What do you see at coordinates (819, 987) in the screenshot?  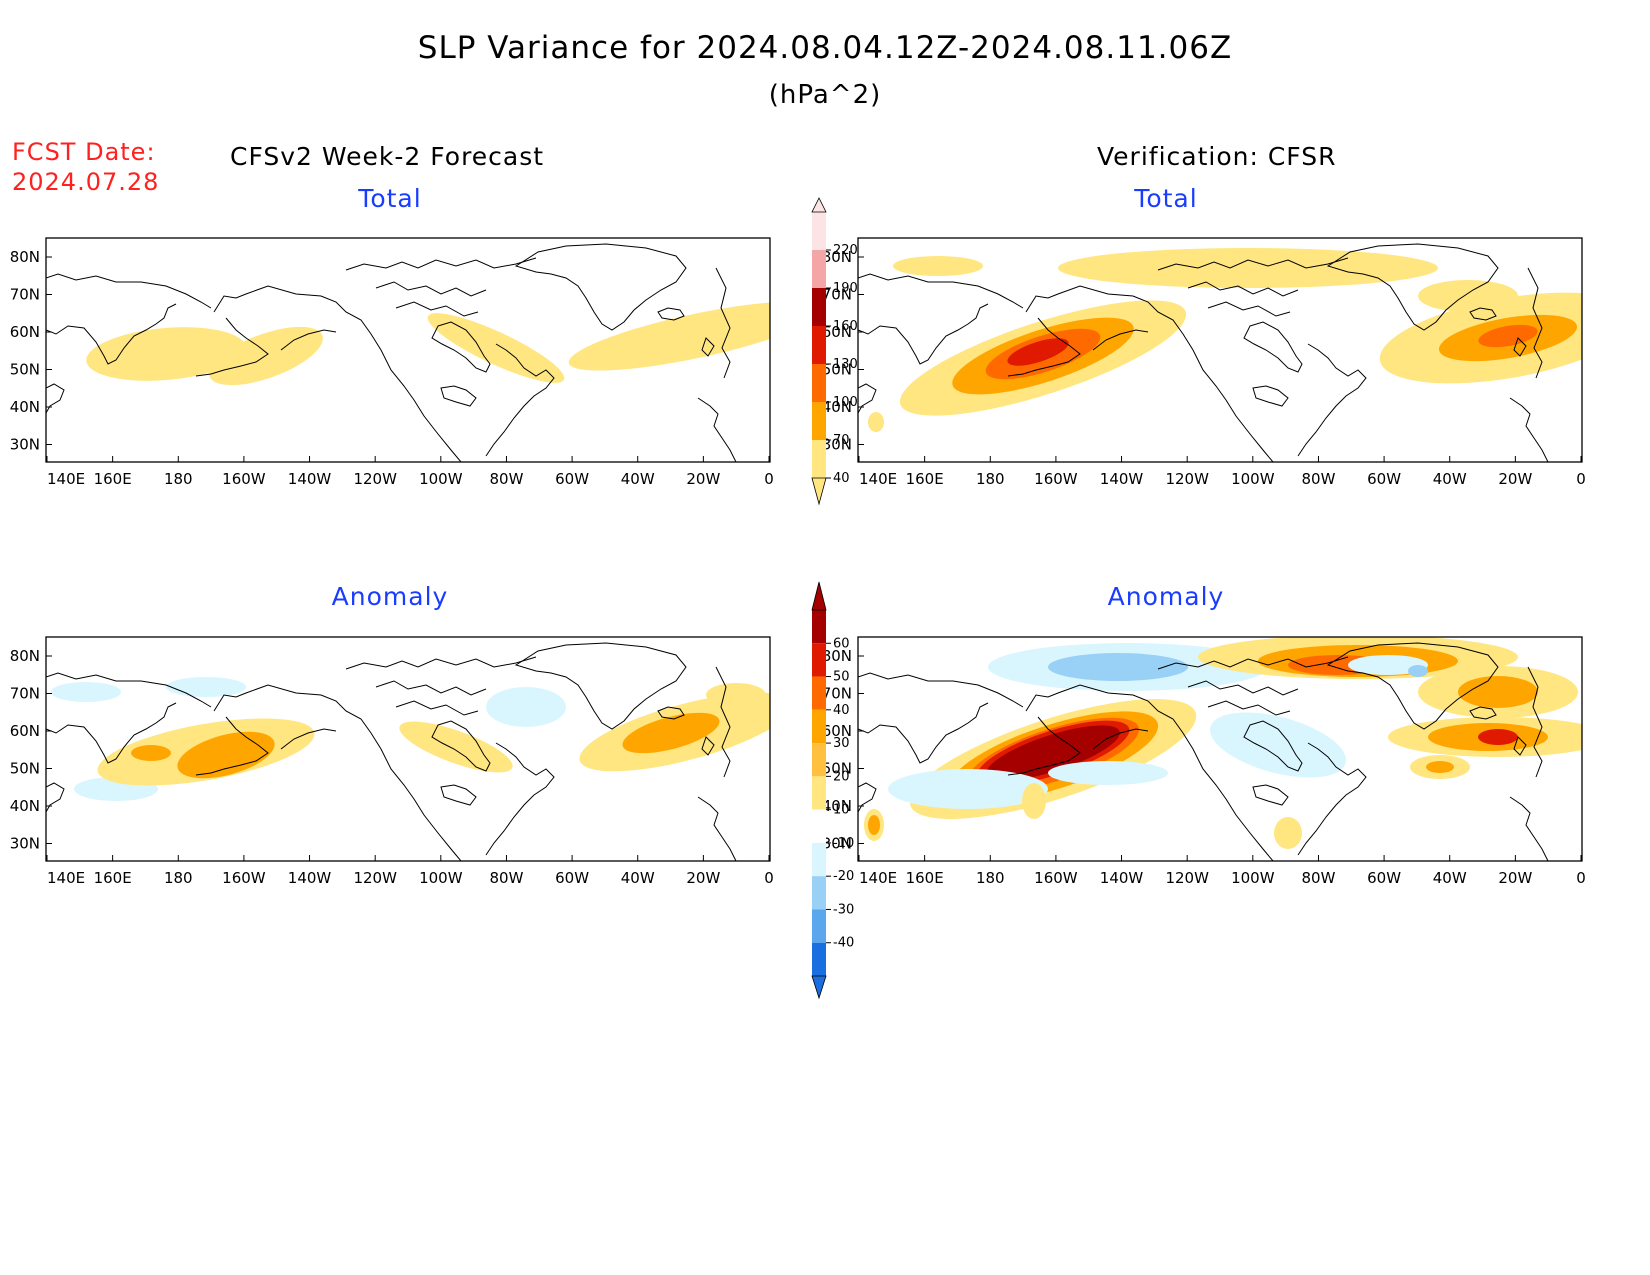 I see `colorbar-bottom-extension` at bounding box center [819, 987].